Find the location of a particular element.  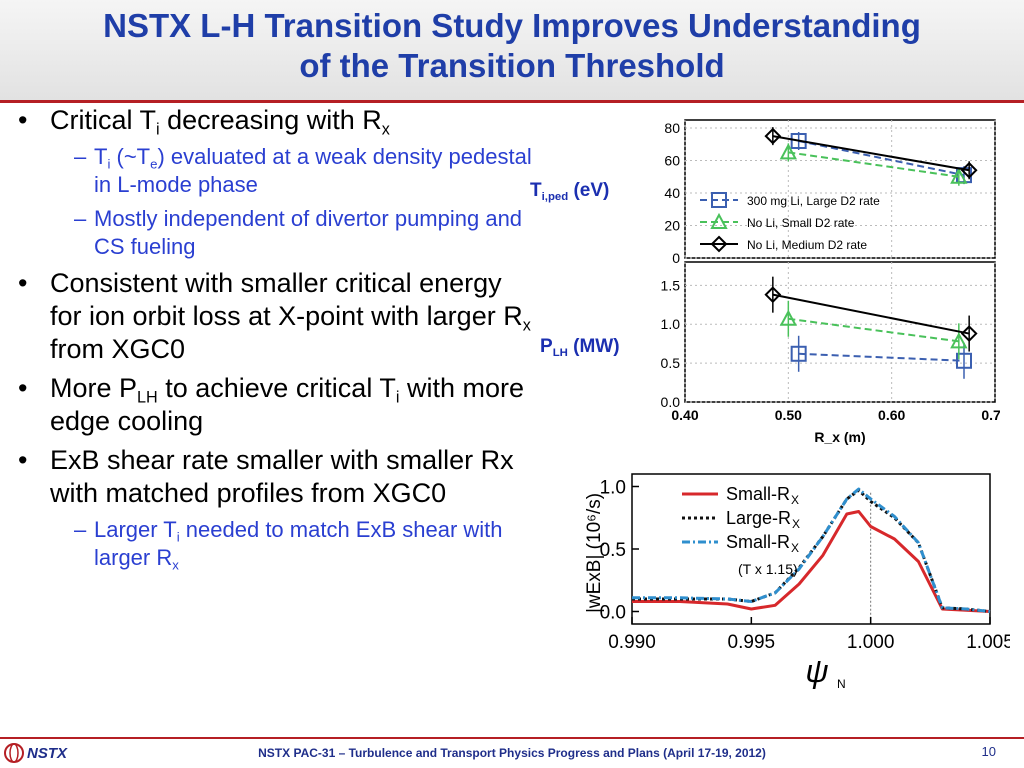

wexb-y-tick-label: 0.0 is located at coordinates (613, 613).